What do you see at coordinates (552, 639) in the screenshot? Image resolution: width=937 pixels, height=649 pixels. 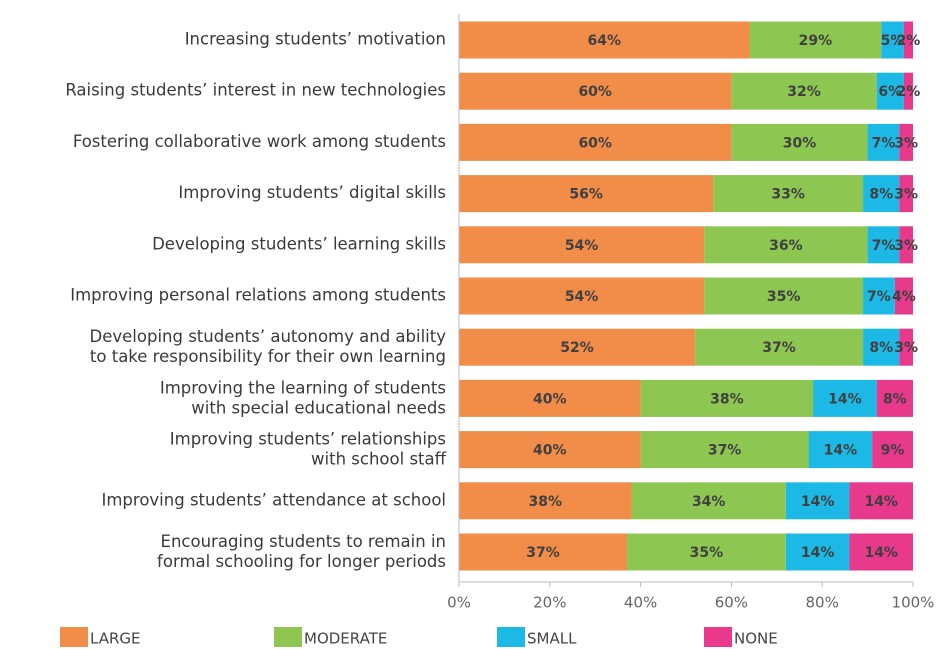 I see `legend-label: SMALL` at bounding box center [552, 639].